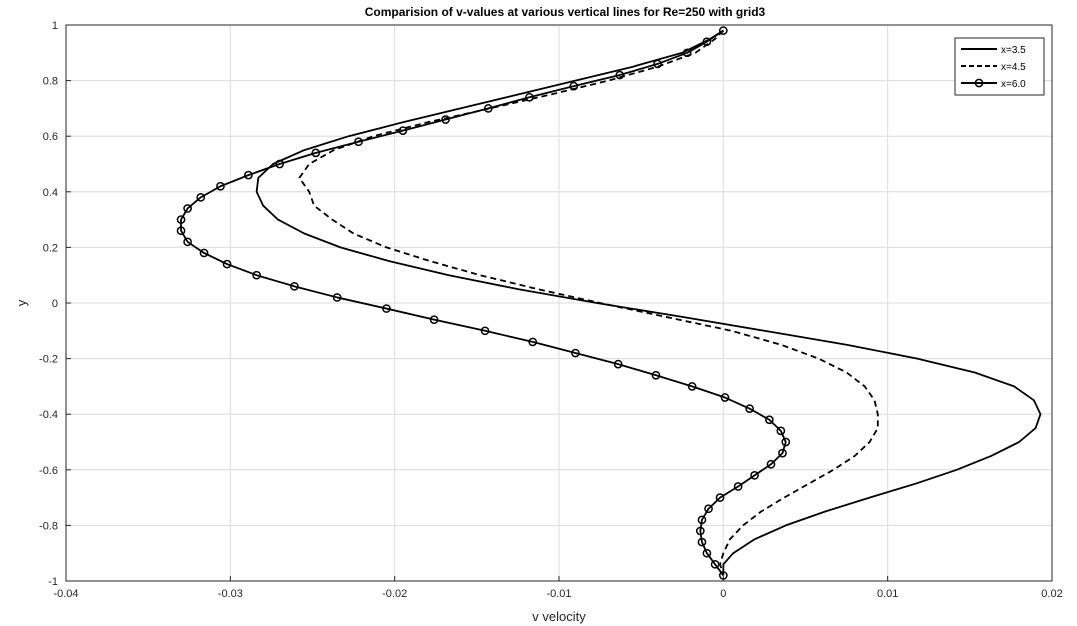 Image resolution: width=1077 pixels, height=626 pixels. I want to click on y-tick-label: 0.8, so click(50, 82).